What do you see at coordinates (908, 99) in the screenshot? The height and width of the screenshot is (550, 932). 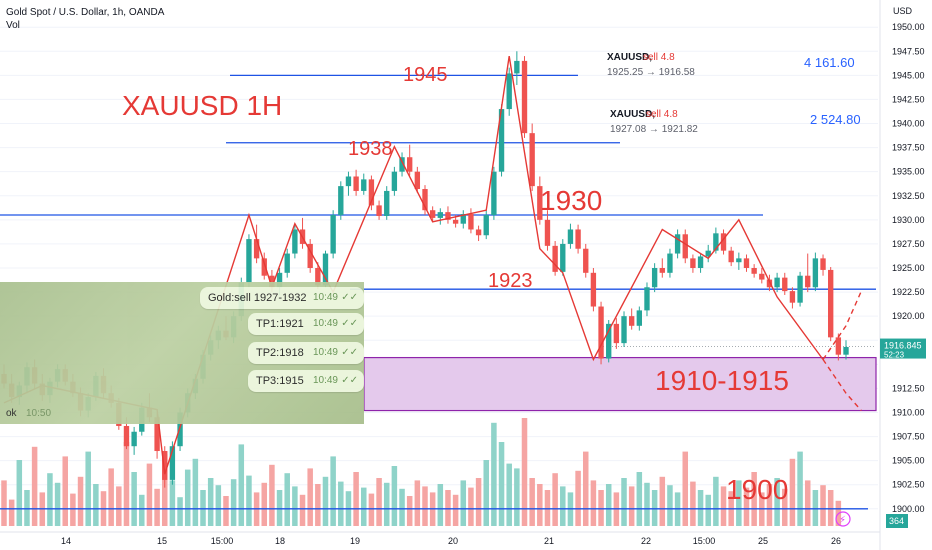 I see `price-tick-label: 1942.50` at bounding box center [908, 99].